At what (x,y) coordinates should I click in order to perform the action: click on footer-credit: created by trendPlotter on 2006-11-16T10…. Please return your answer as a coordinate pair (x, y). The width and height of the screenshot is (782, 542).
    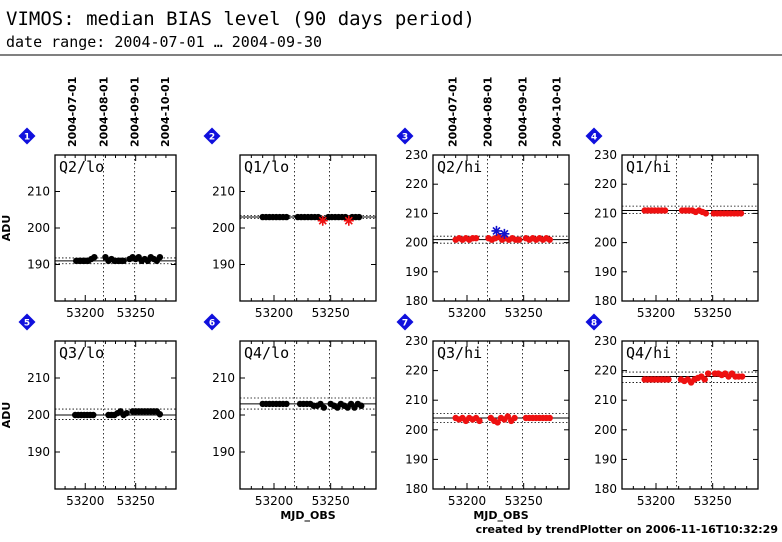
    Looking at the image, I should click on (627, 529).